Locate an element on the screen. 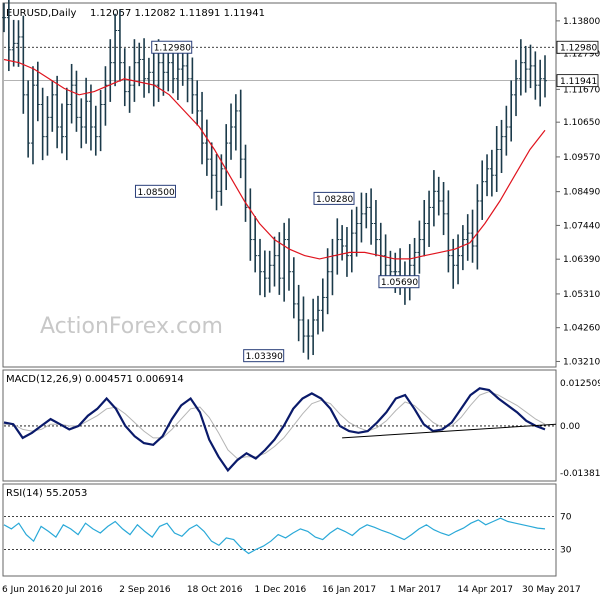 This screenshot has height=600, width=600. macd-signal-line is located at coordinates (275, 425).